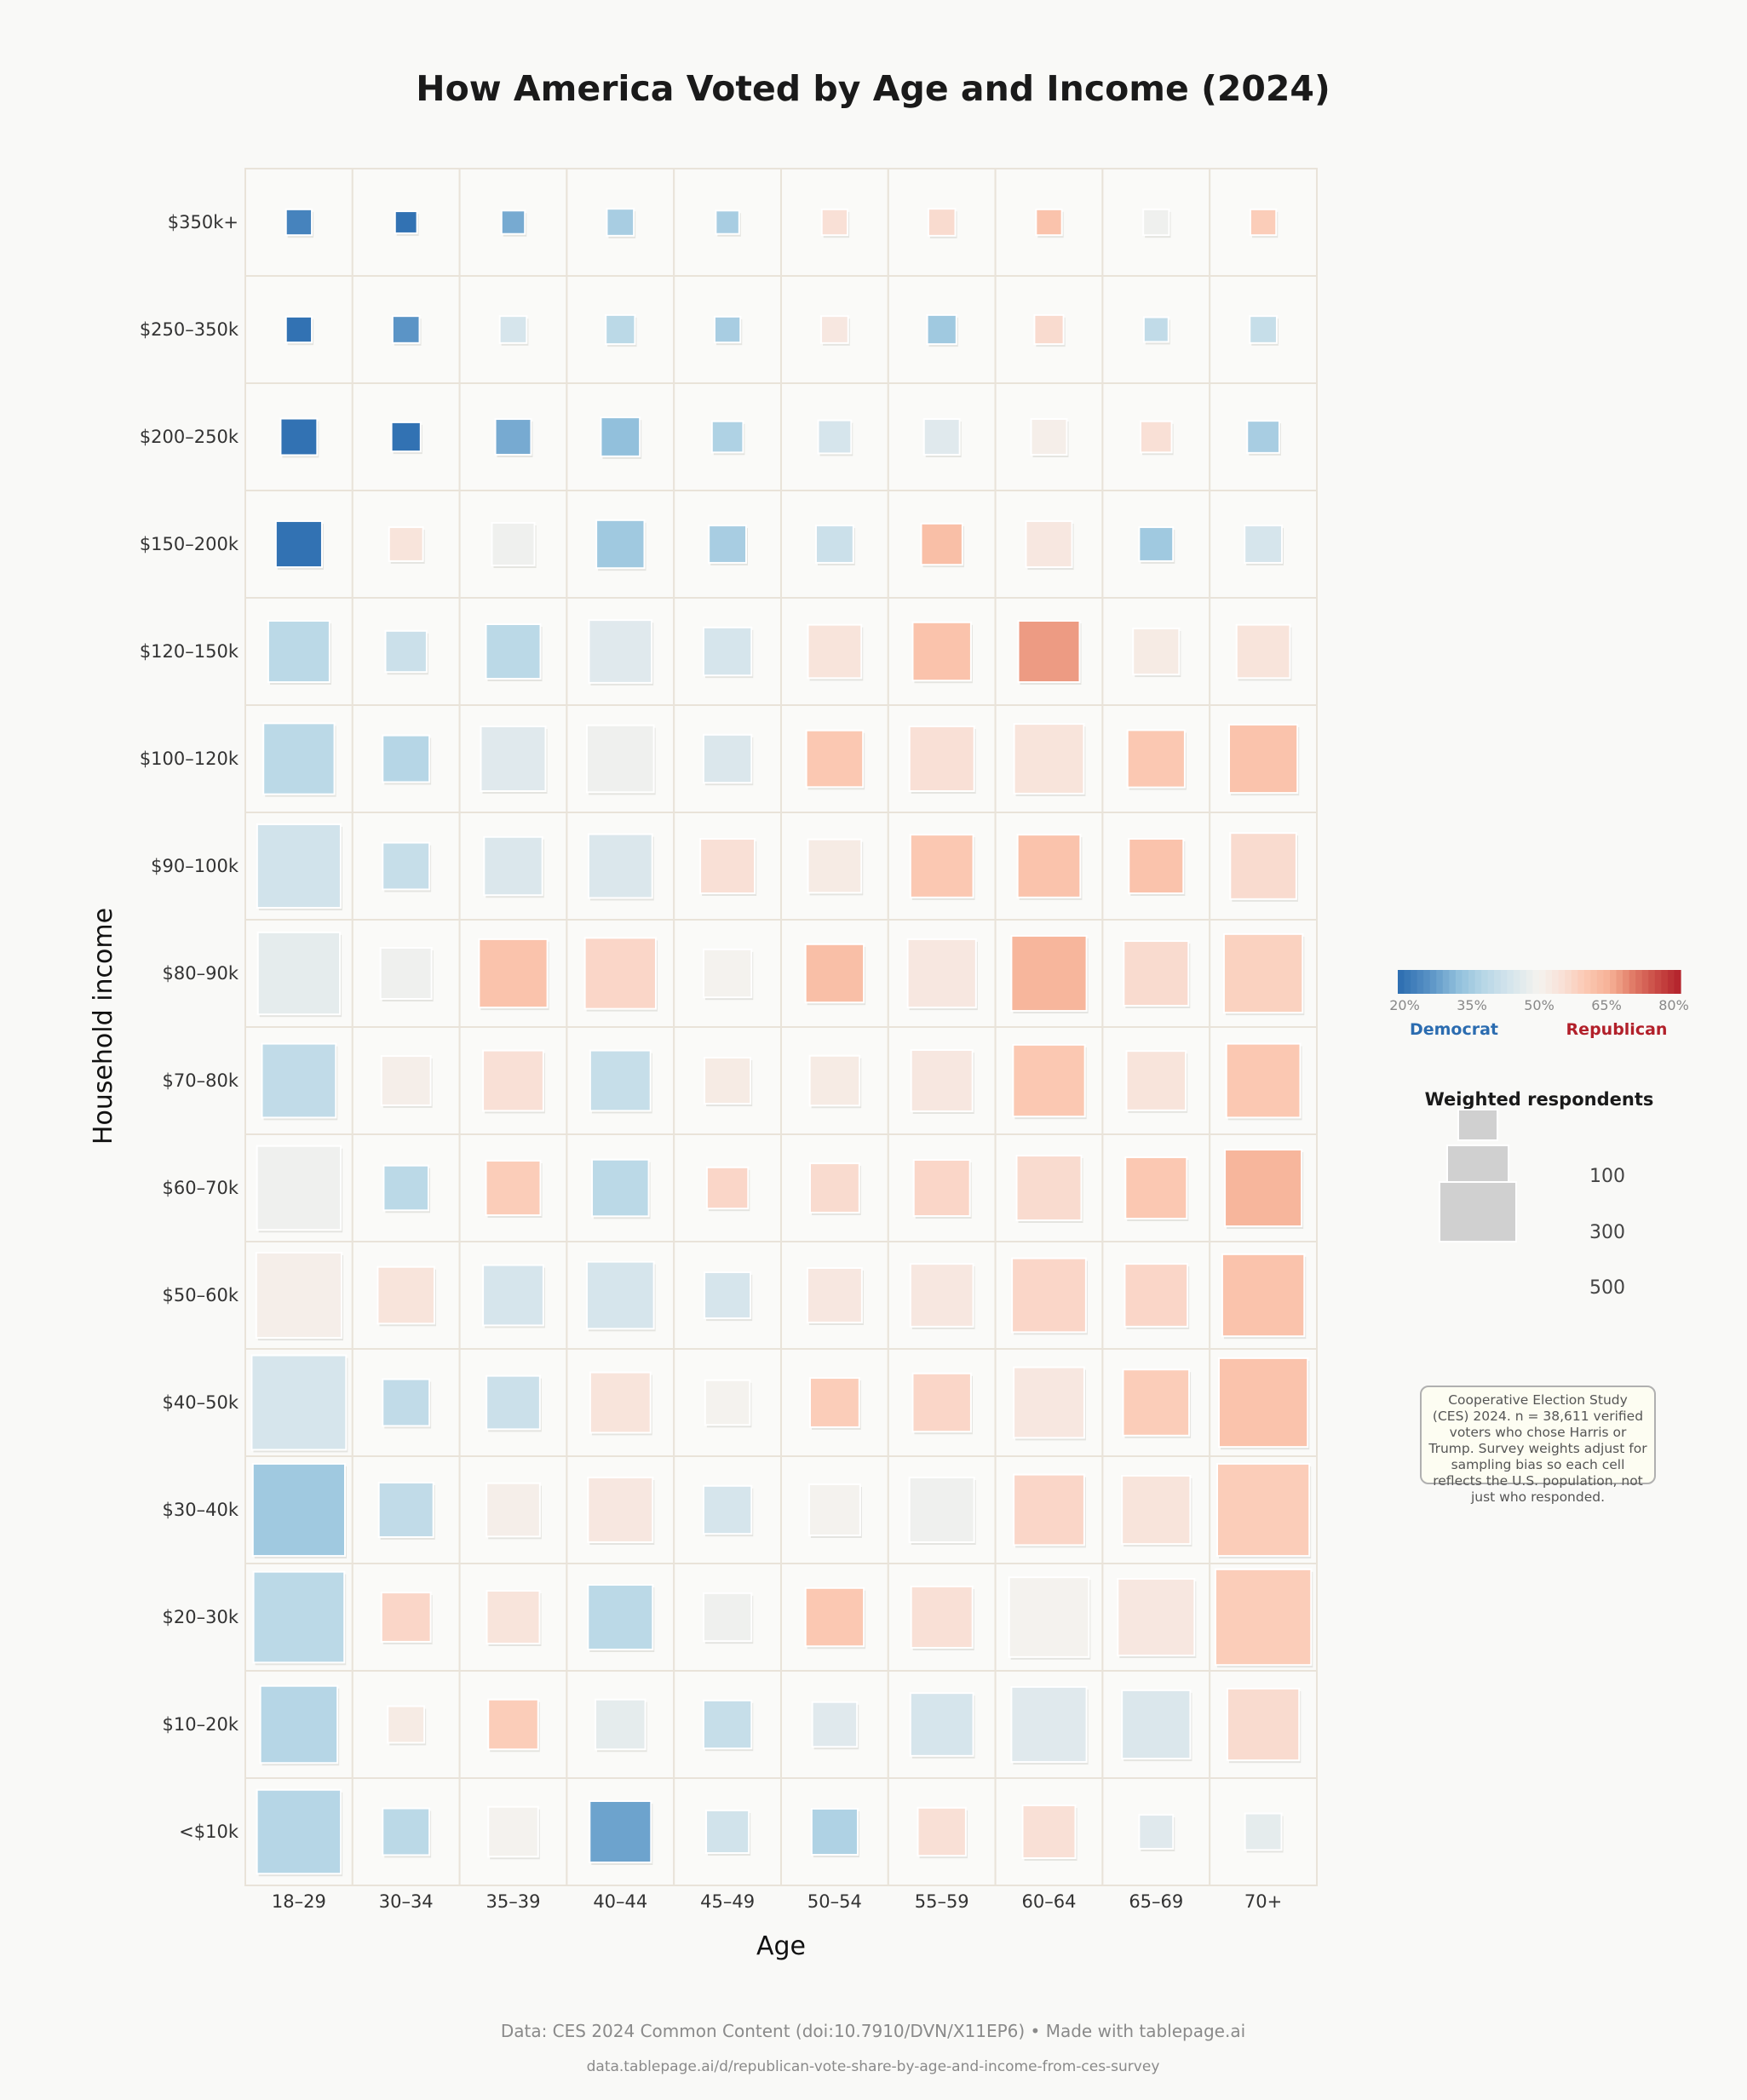 The width and height of the screenshot is (1747, 2100). What do you see at coordinates (620, 1901) in the screenshot?
I see `x-tick-label: 40–44` at bounding box center [620, 1901].